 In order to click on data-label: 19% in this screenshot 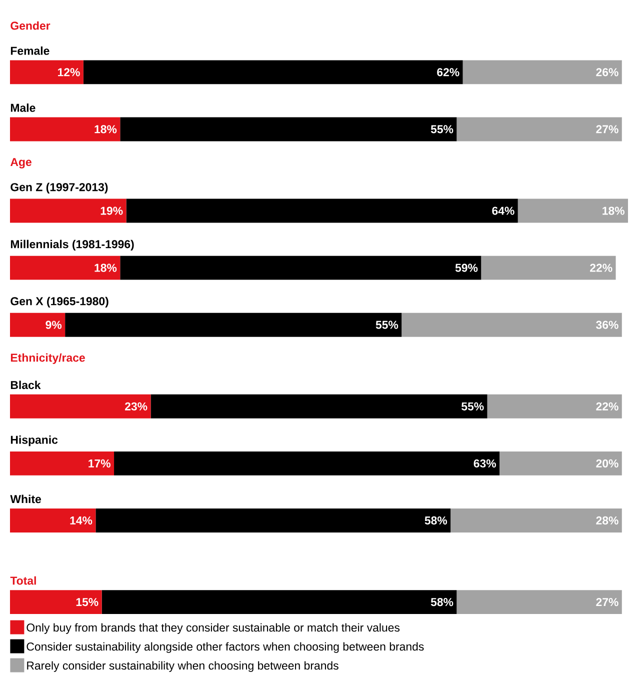, I will do `click(111, 210)`.